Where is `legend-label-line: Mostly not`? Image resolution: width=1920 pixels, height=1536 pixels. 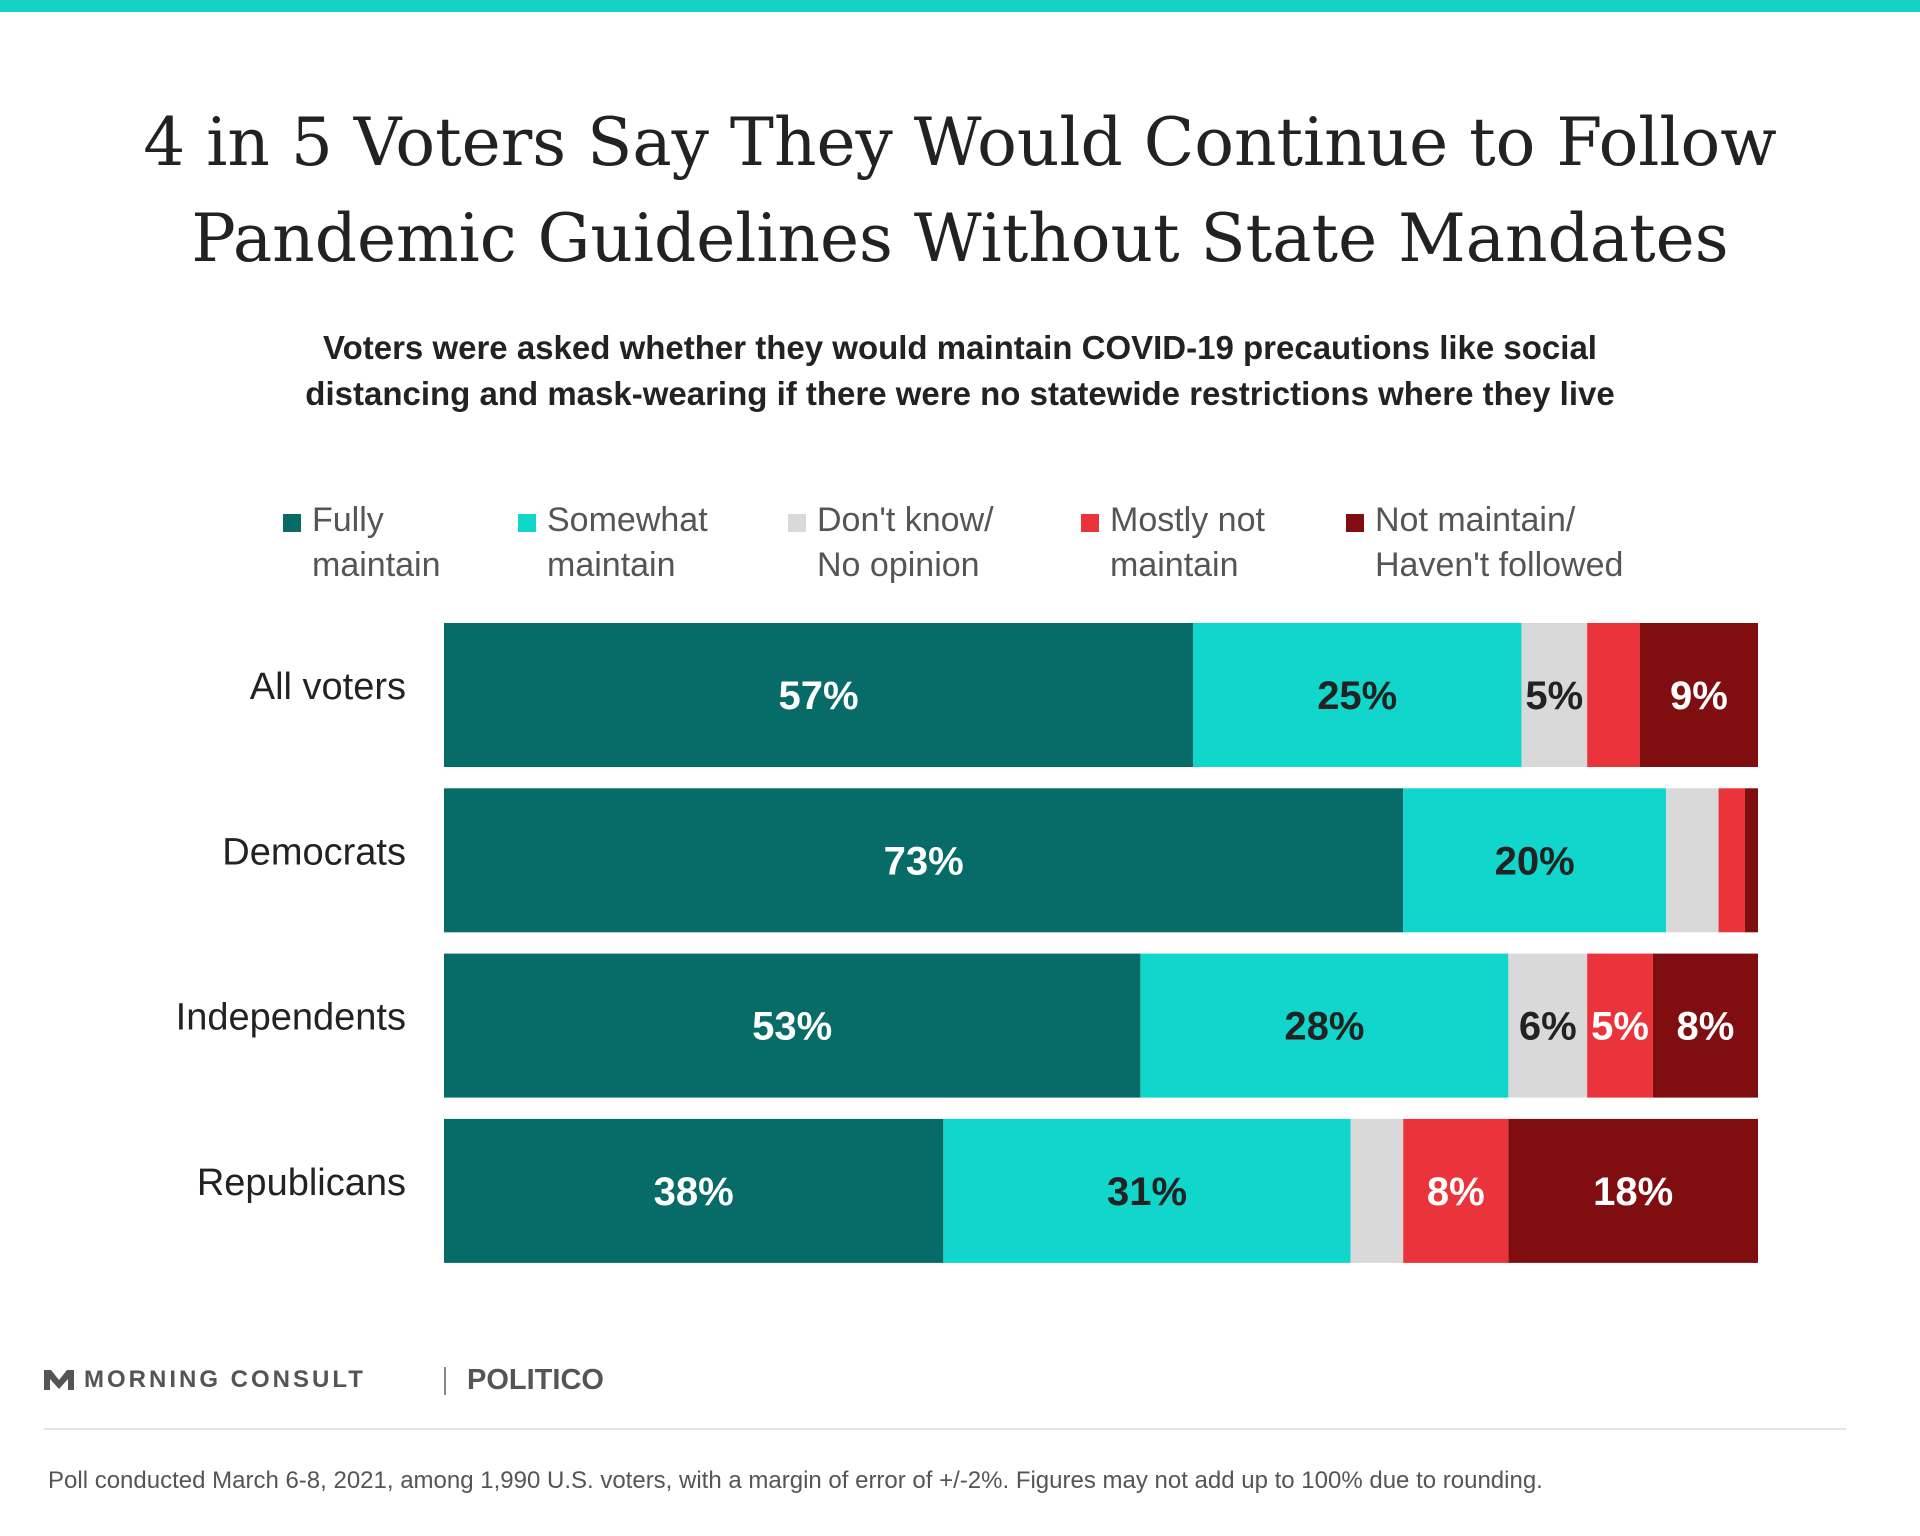 legend-label-line: Mostly not is located at coordinates (1187, 520).